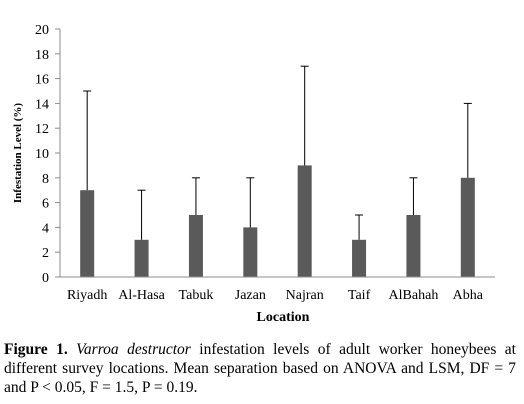 Image resolution: width=524 pixels, height=404 pixels. What do you see at coordinates (305, 295) in the screenshot?
I see `x-tick-label: Najran` at bounding box center [305, 295].